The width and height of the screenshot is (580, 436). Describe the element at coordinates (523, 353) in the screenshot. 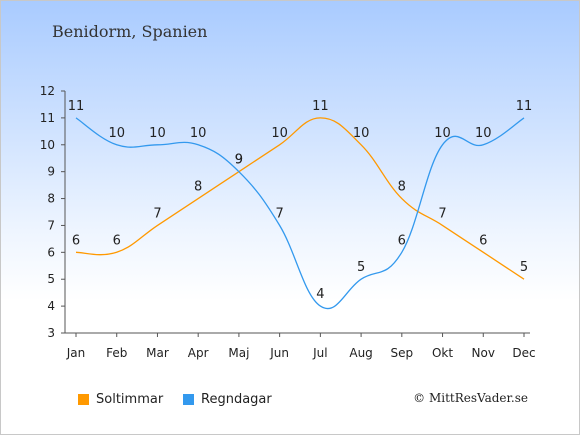

I see `x-tick-label-dec: Dec` at that location.